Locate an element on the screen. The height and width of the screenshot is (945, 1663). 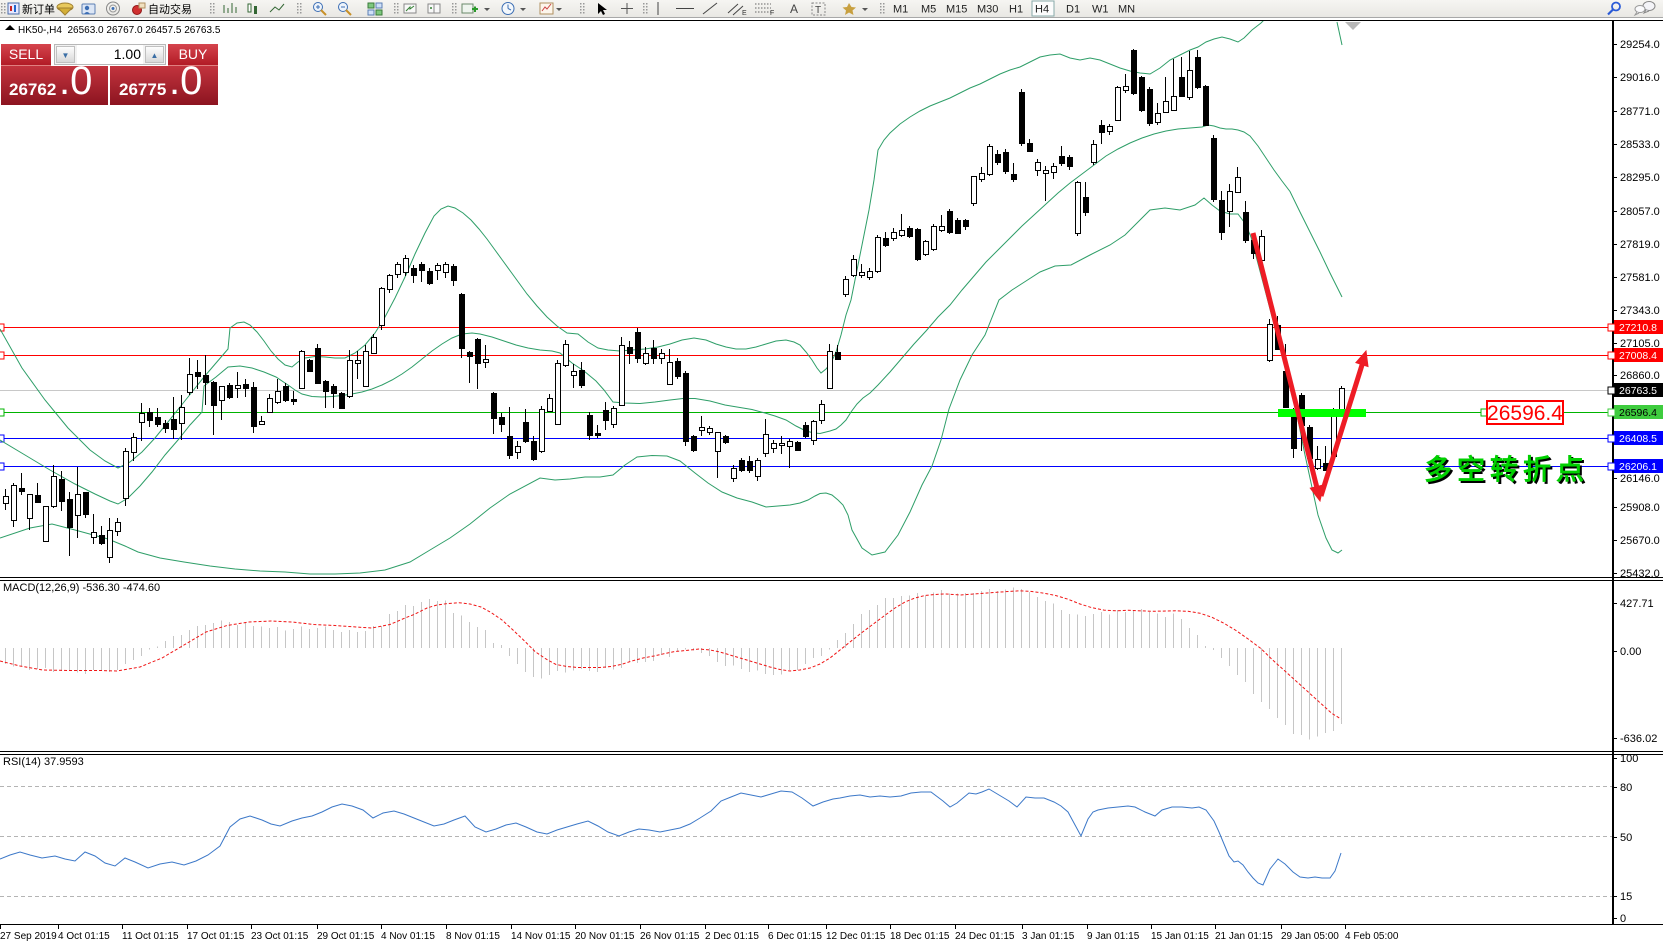
svg-text: 427.71 is located at coordinates (1637, 604).